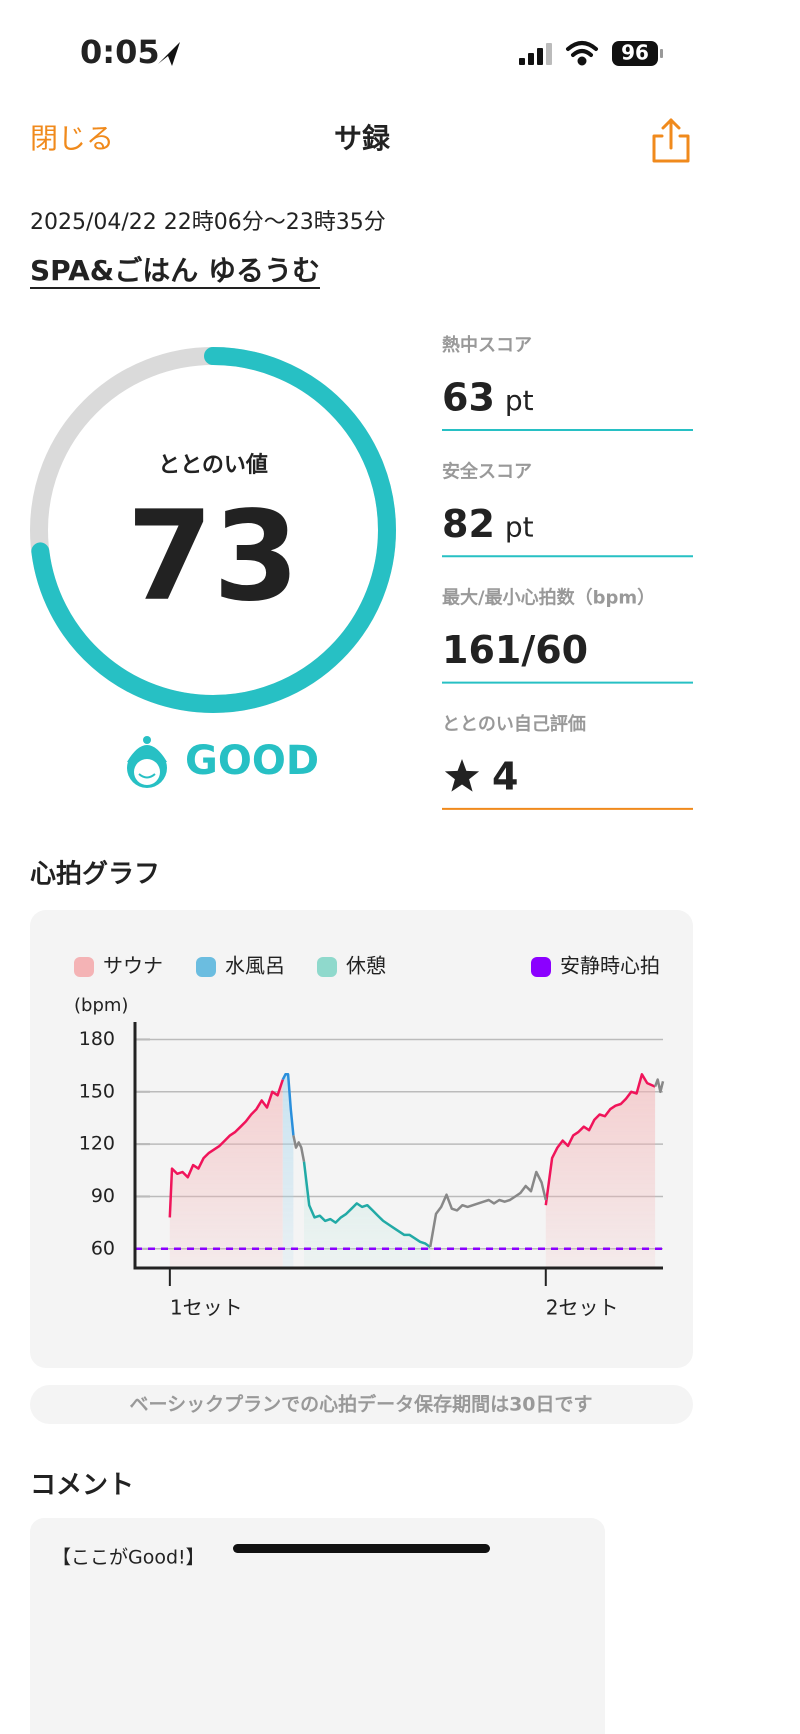  What do you see at coordinates (103, 1196) in the screenshot?
I see `y-tick-label: 90` at bounding box center [103, 1196].